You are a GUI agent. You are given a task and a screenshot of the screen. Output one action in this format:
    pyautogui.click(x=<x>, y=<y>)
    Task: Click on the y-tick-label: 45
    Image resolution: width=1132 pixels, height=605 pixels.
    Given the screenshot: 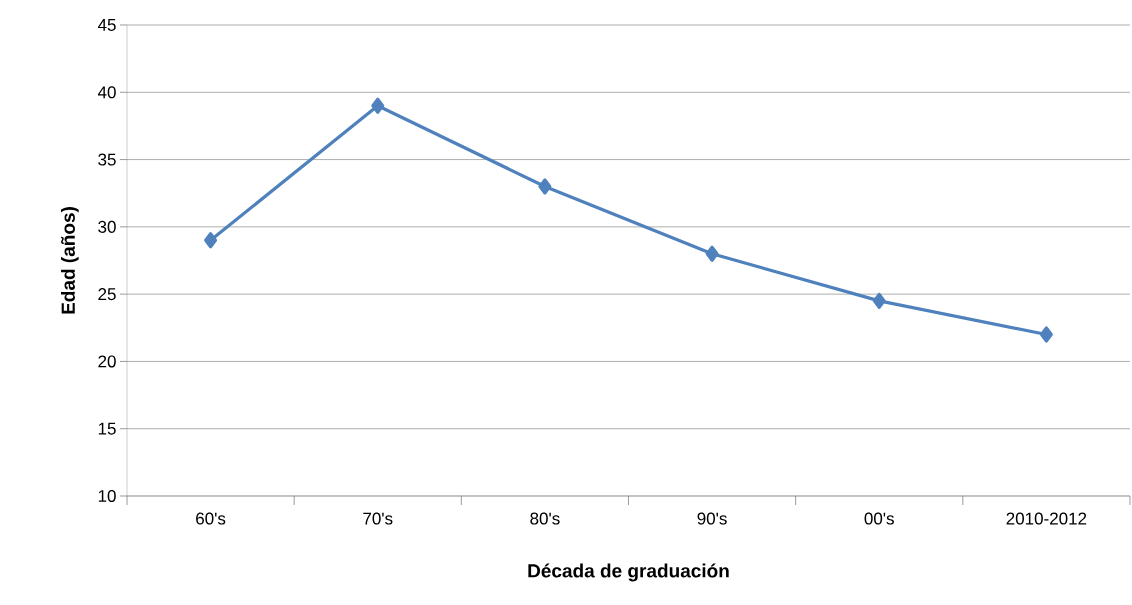 What is the action you would take?
    pyautogui.click(x=106, y=25)
    